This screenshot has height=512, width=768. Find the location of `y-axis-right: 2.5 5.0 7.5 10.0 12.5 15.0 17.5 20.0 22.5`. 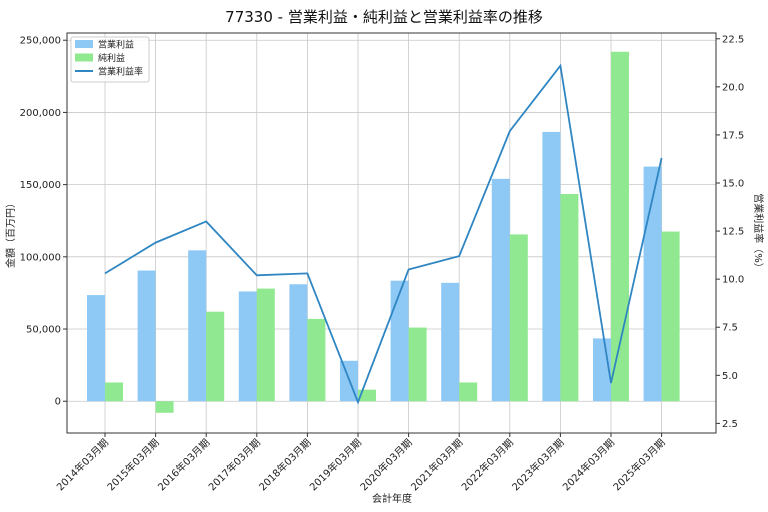

y-axis-right: 2.5 5.0 7.5 10.0 12.5 15.0 17.5 20.0 22.5 is located at coordinates (730, 232).